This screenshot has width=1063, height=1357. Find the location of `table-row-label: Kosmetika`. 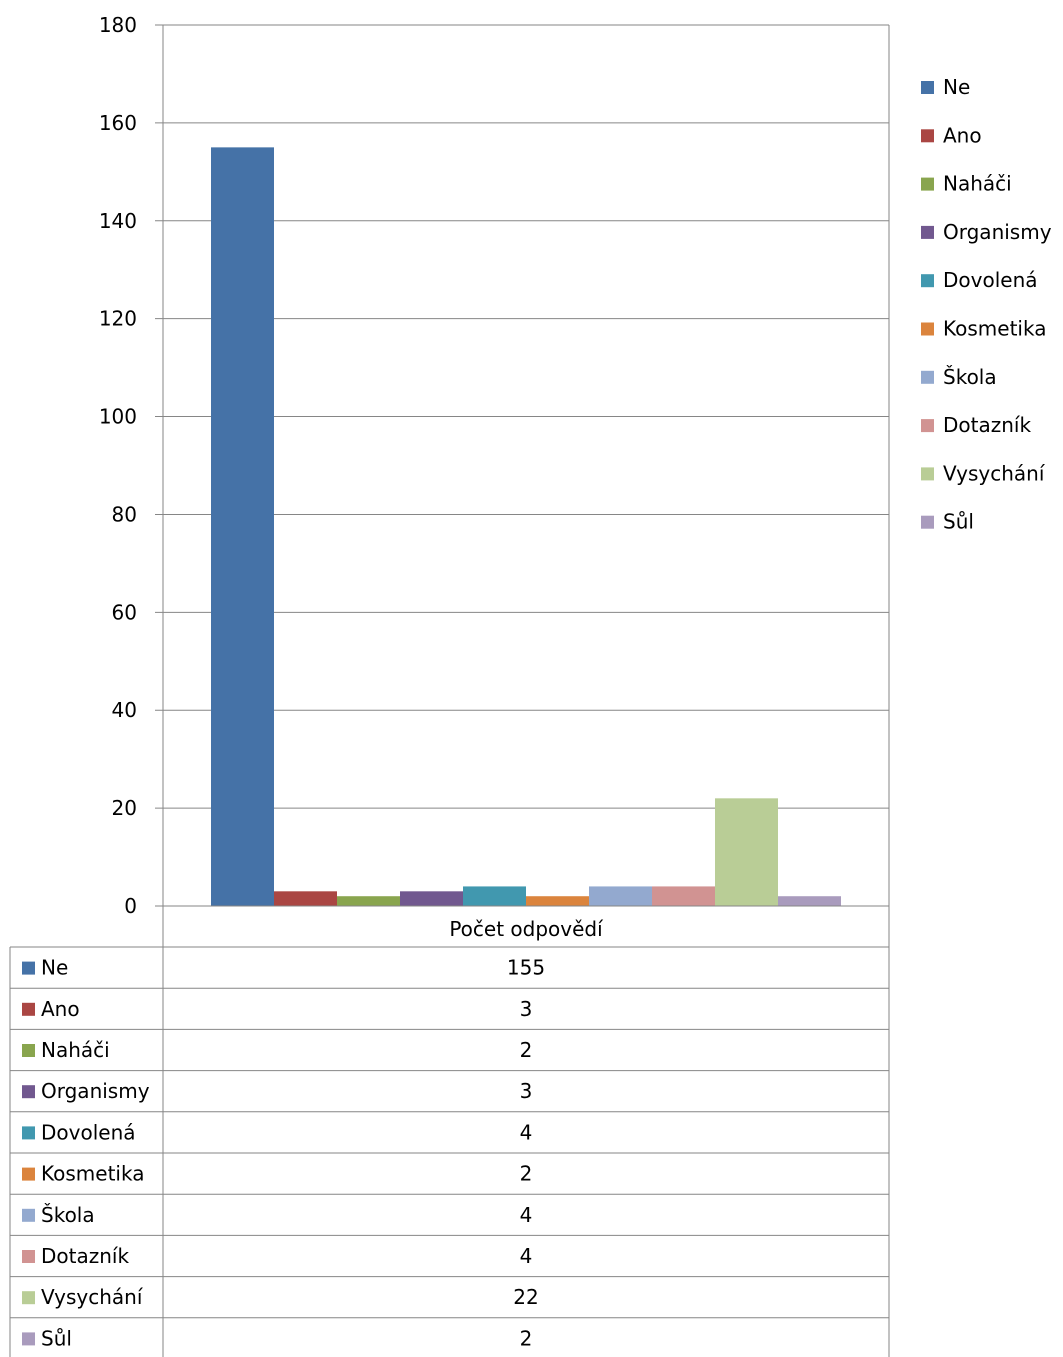

table-row-label: Kosmetika is located at coordinates (92, 1174).